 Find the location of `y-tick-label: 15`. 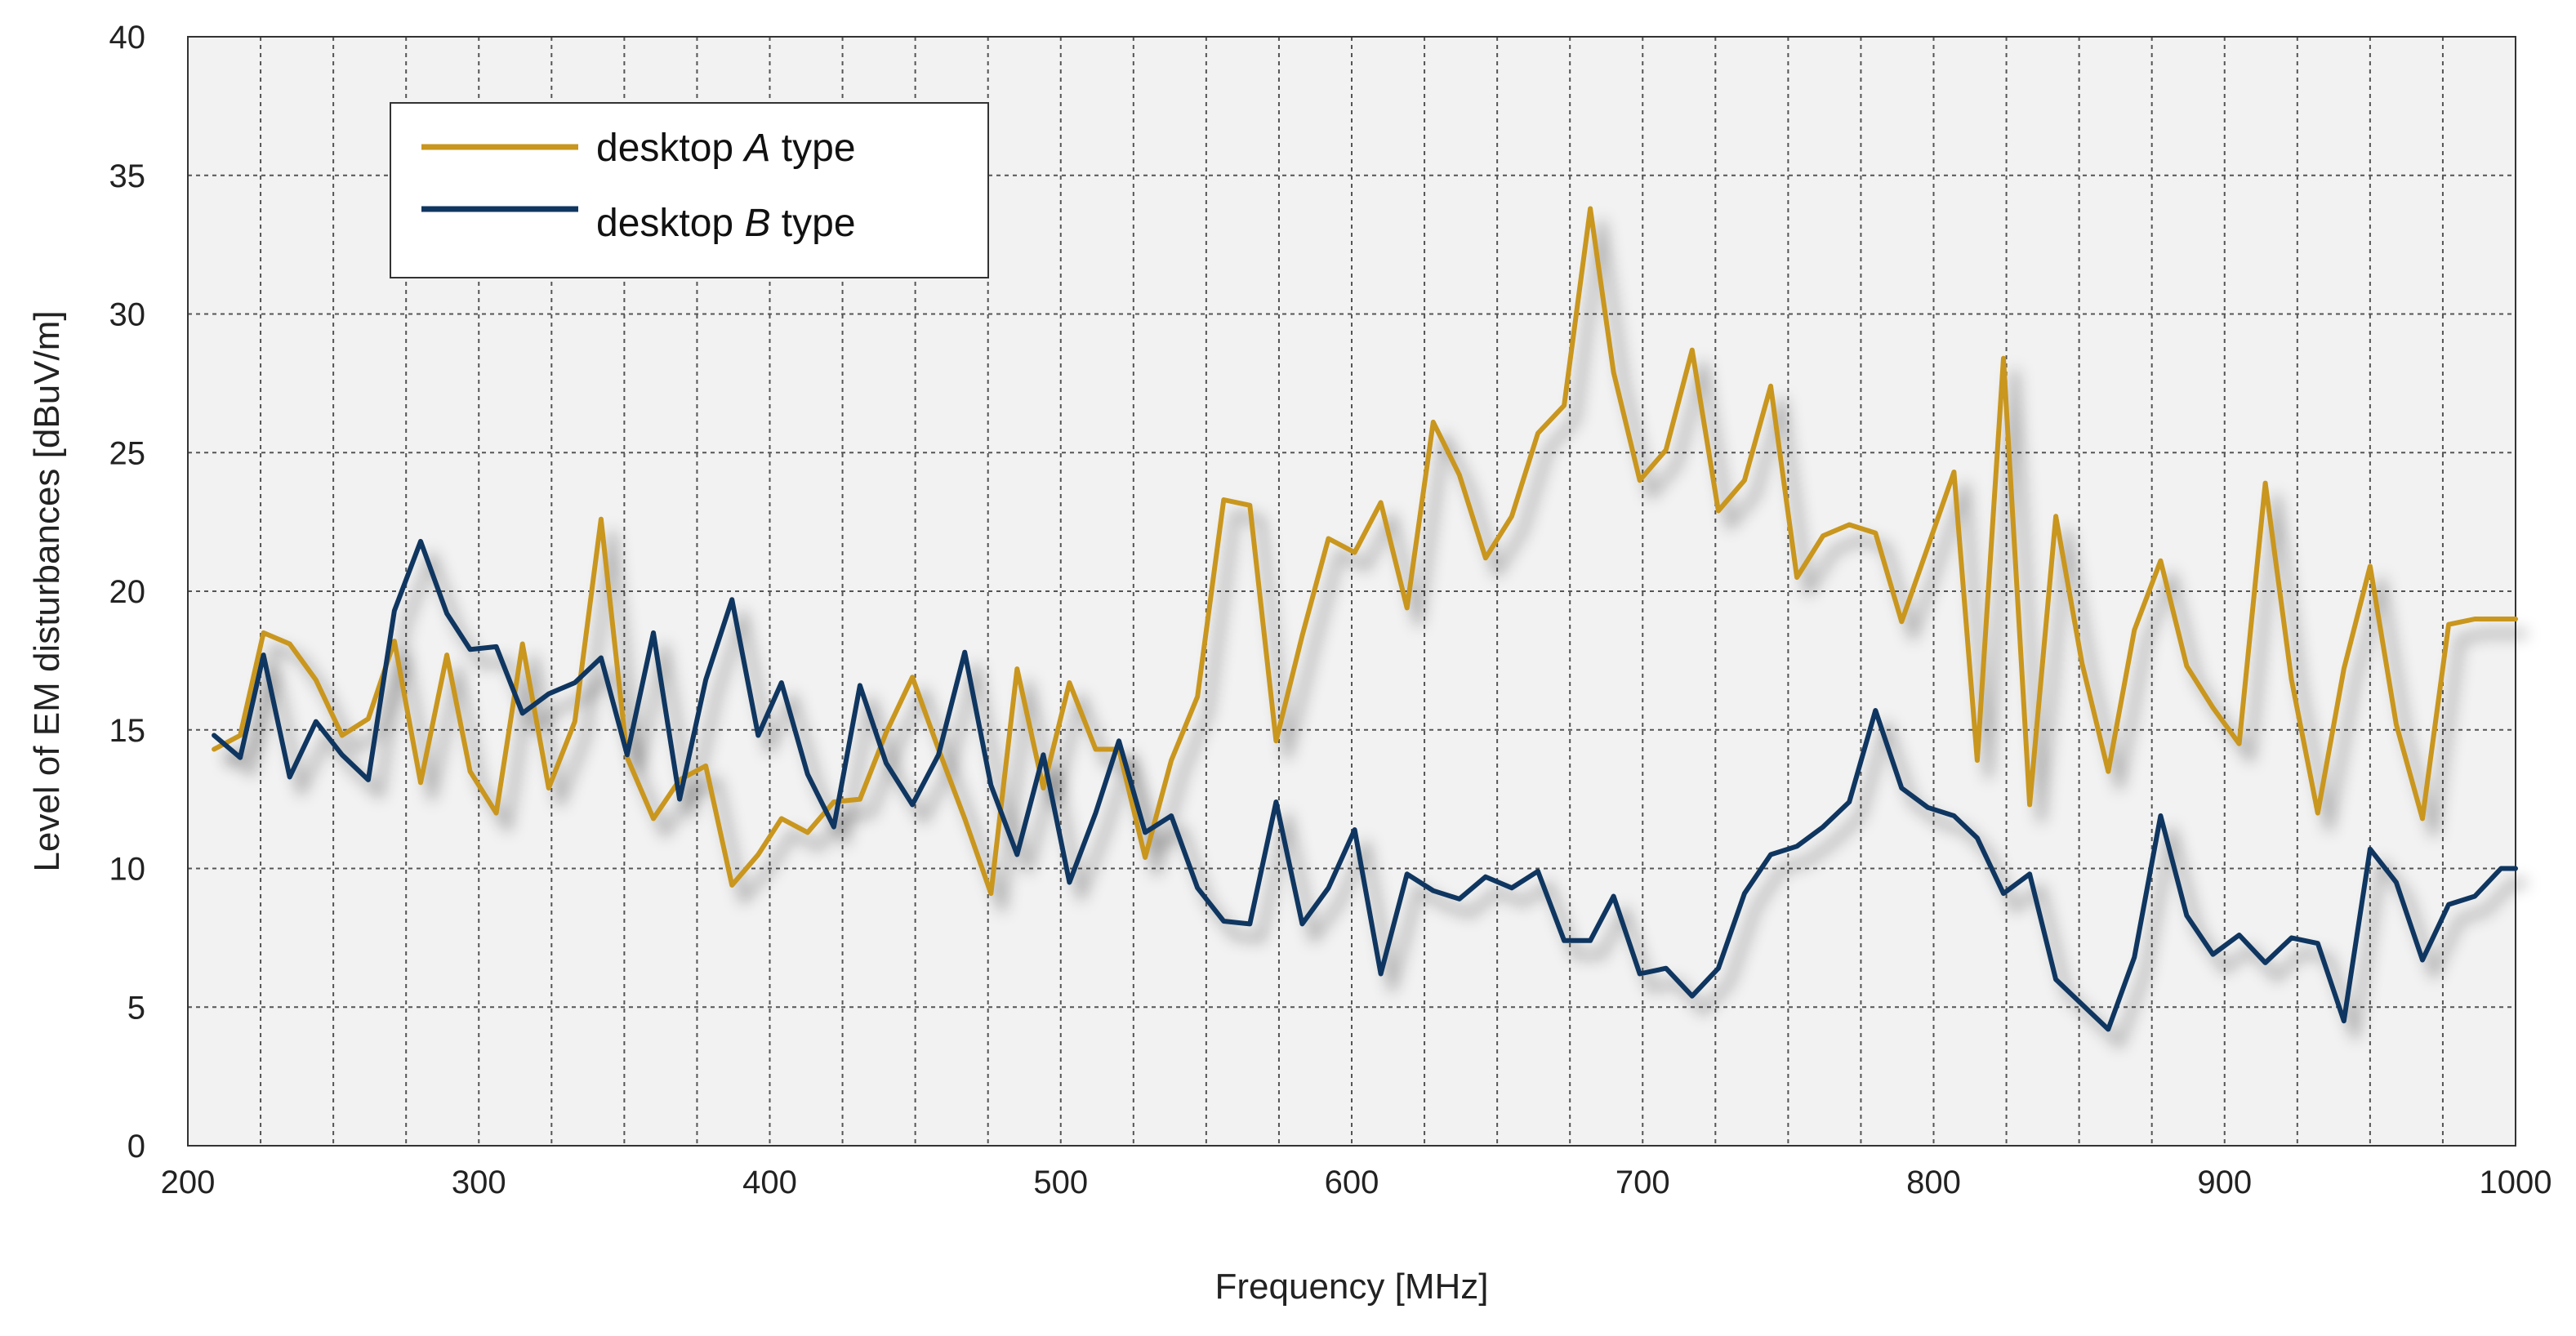

y-tick-label: 15 is located at coordinates (127, 731).